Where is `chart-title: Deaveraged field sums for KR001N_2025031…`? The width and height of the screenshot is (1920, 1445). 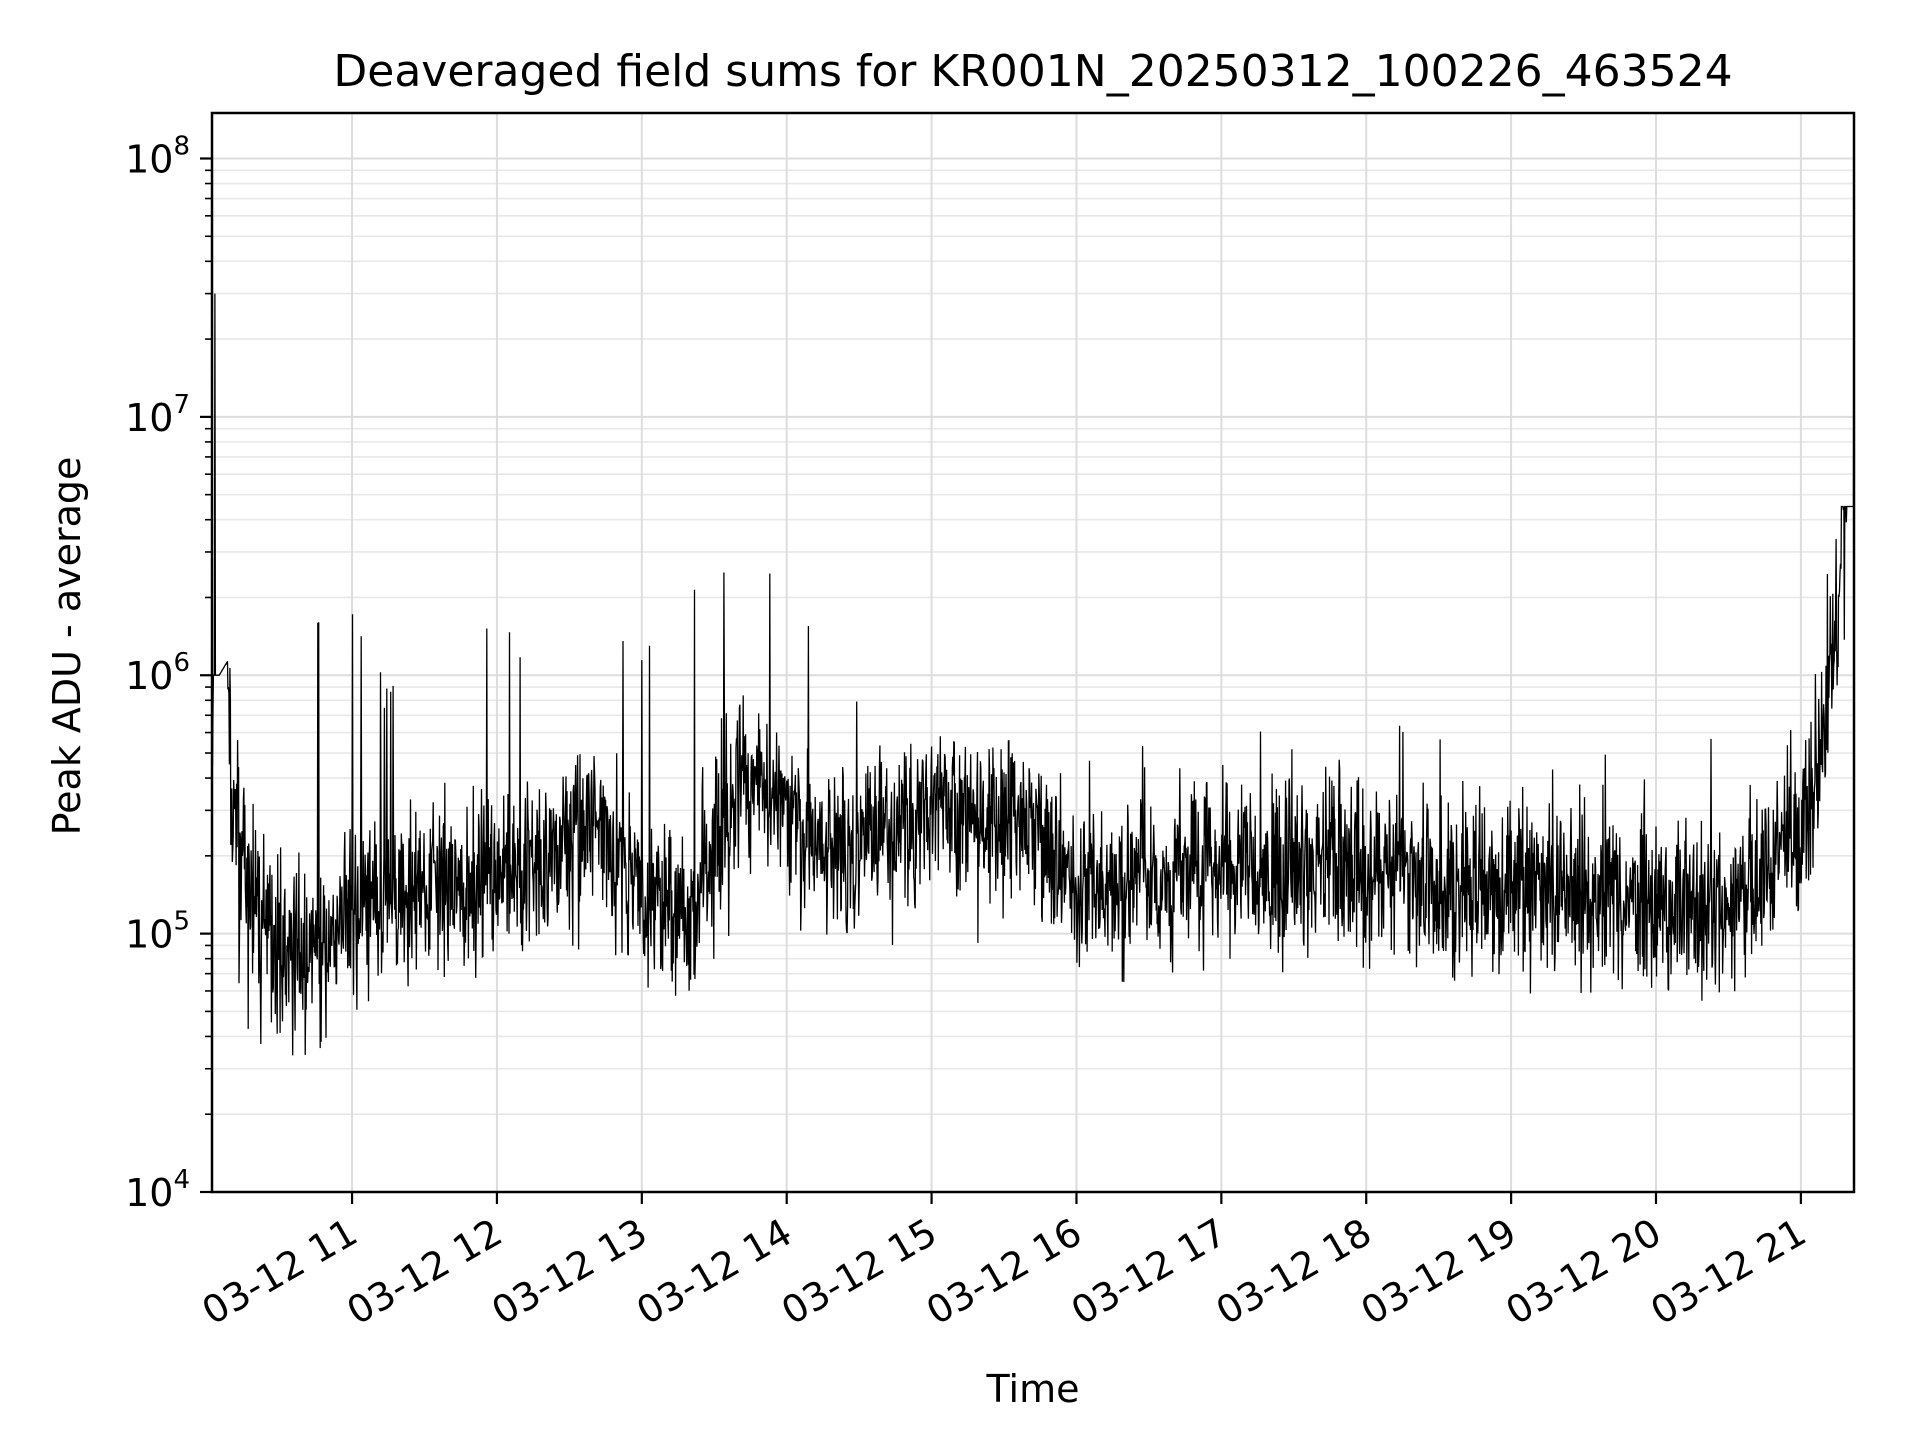
chart-title: Deaveraged field sums for KR001N_2025031… is located at coordinates (1032, 71).